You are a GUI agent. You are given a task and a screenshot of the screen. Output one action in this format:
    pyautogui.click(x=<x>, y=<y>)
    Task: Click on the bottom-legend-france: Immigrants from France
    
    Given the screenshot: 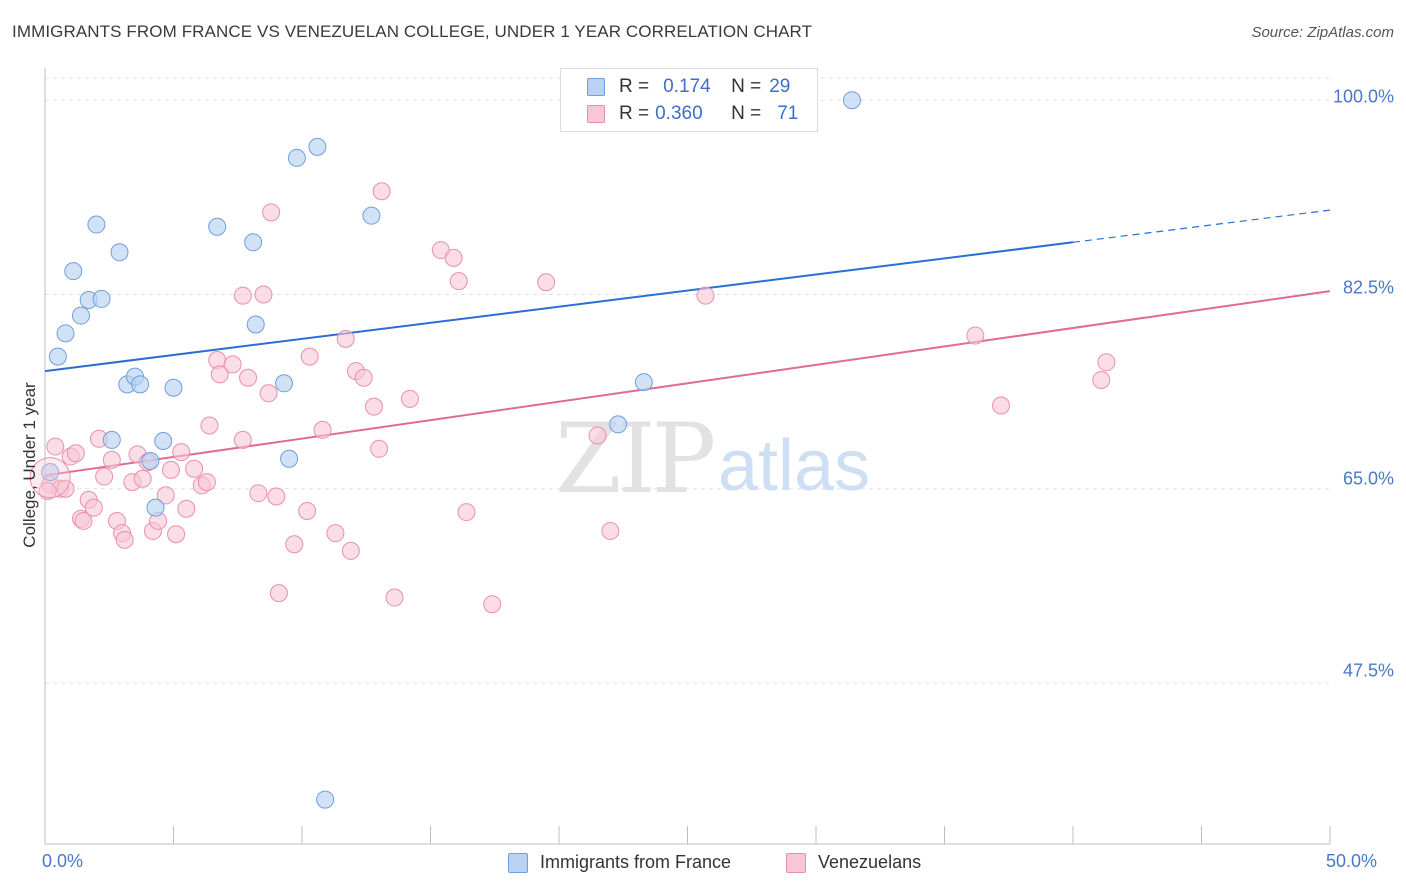 What is the action you would take?
    pyautogui.click(x=619, y=862)
    